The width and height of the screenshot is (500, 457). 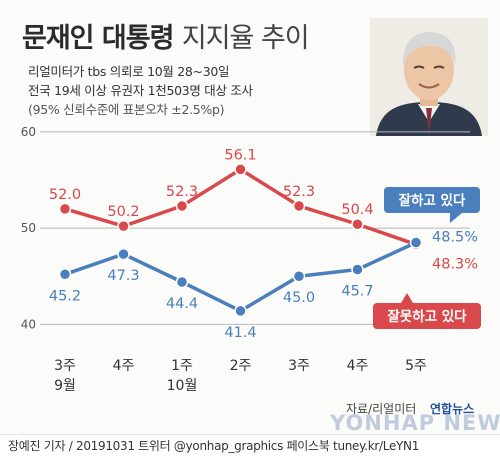 I want to click on data-label-disapprove: 52.0, so click(x=65, y=195).